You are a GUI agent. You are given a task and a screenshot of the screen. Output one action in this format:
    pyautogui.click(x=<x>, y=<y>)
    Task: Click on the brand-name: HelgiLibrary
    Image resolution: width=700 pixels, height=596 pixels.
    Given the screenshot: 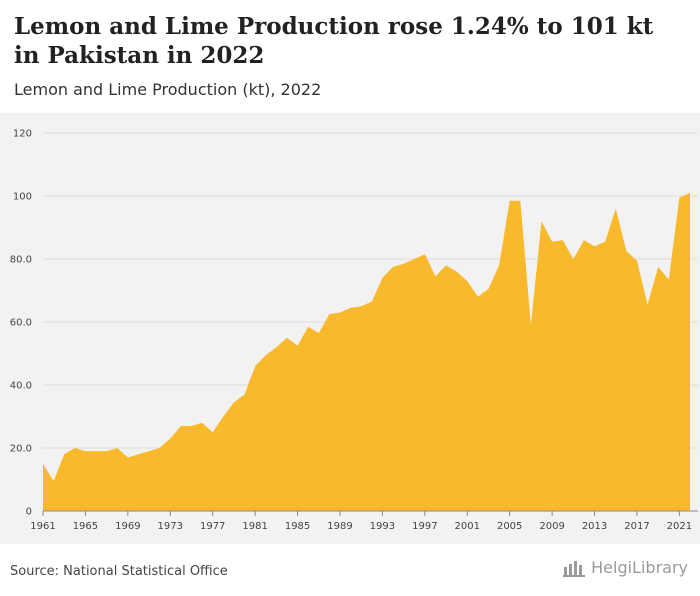 What is the action you would take?
    pyautogui.click(x=639, y=567)
    